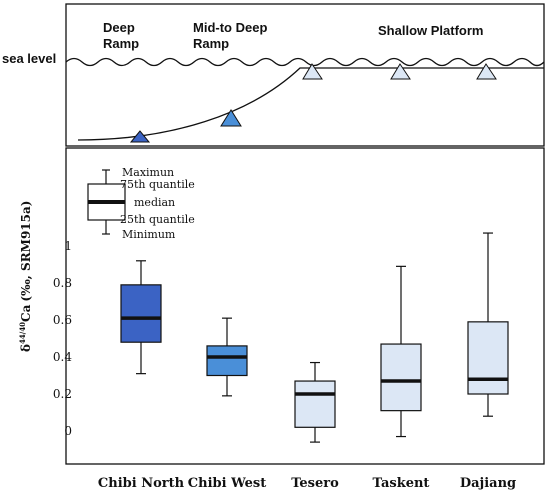 This screenshot has width=550, height=496. I want to click on y-axis-title-delta: δ, so click(26, 348).